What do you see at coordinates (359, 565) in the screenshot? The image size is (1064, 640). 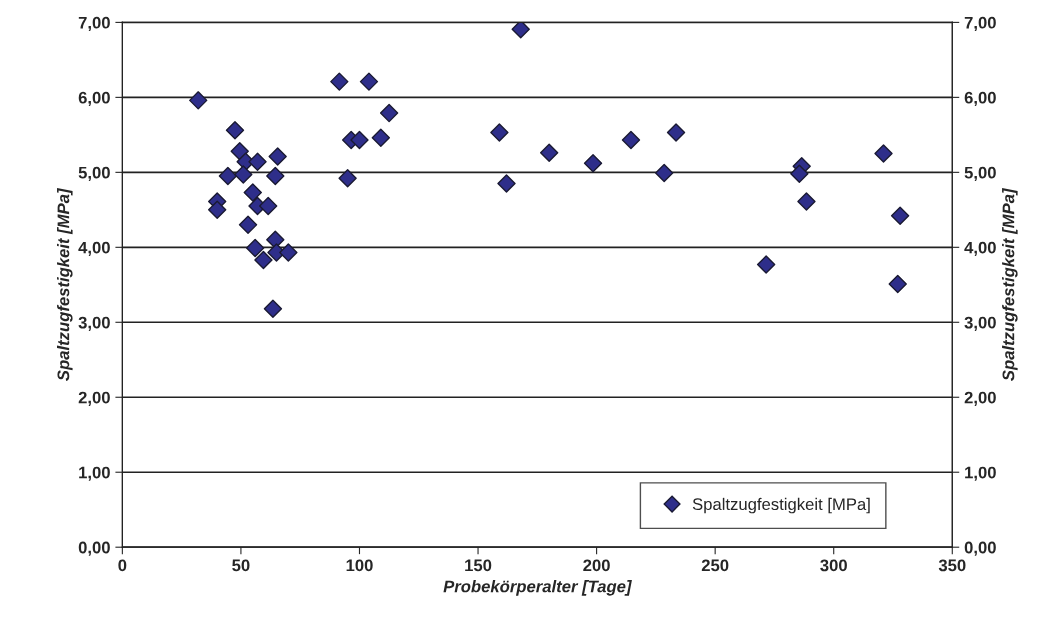 I see `x-tick-label: 100` at bounding box center [359, 565].